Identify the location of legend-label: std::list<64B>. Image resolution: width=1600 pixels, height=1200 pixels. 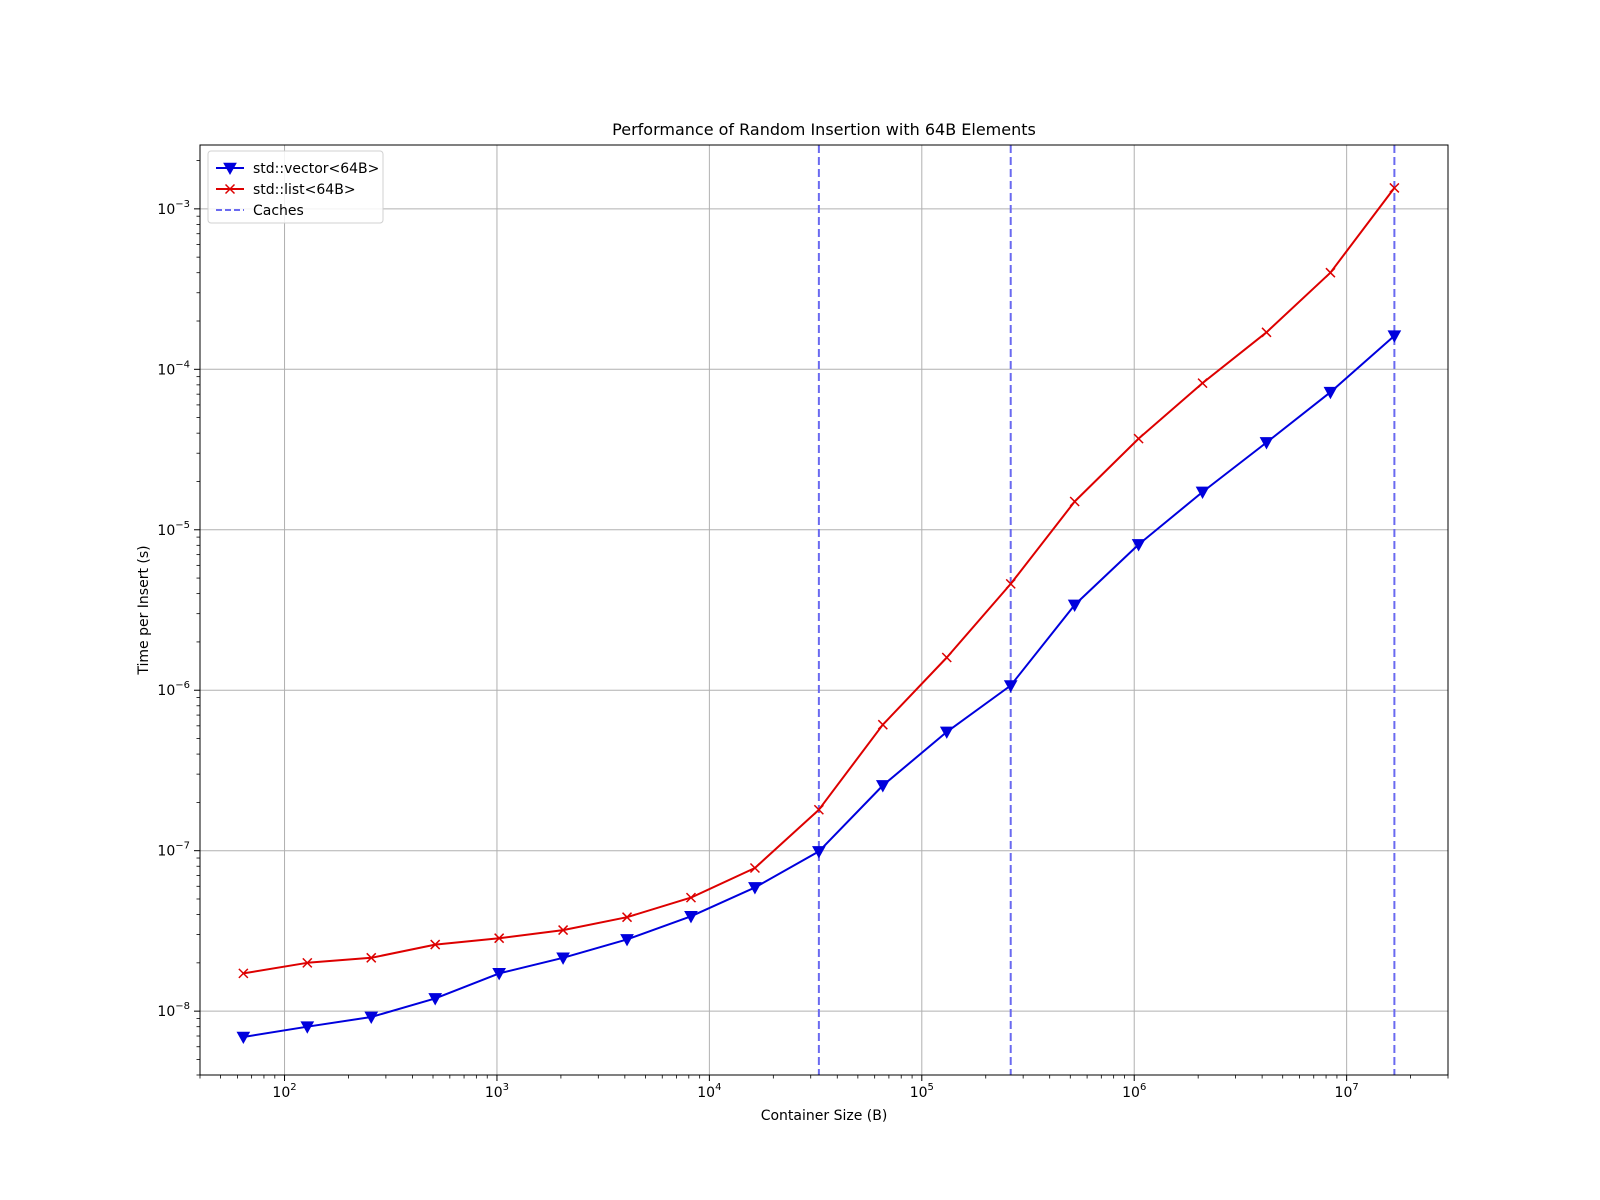
(304, 190).